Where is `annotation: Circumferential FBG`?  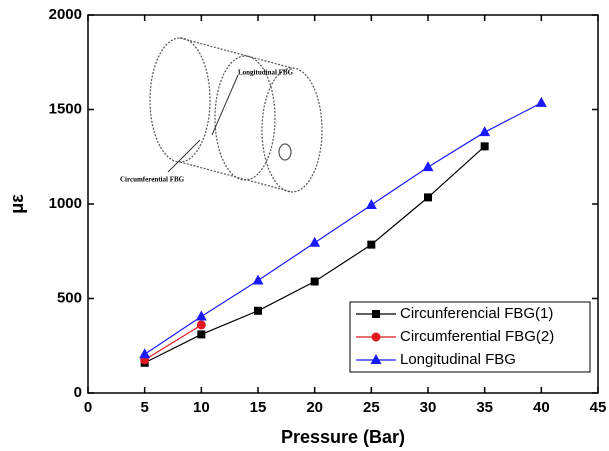
annotation: Circumferential FBG is located at coordinates (152, 180).